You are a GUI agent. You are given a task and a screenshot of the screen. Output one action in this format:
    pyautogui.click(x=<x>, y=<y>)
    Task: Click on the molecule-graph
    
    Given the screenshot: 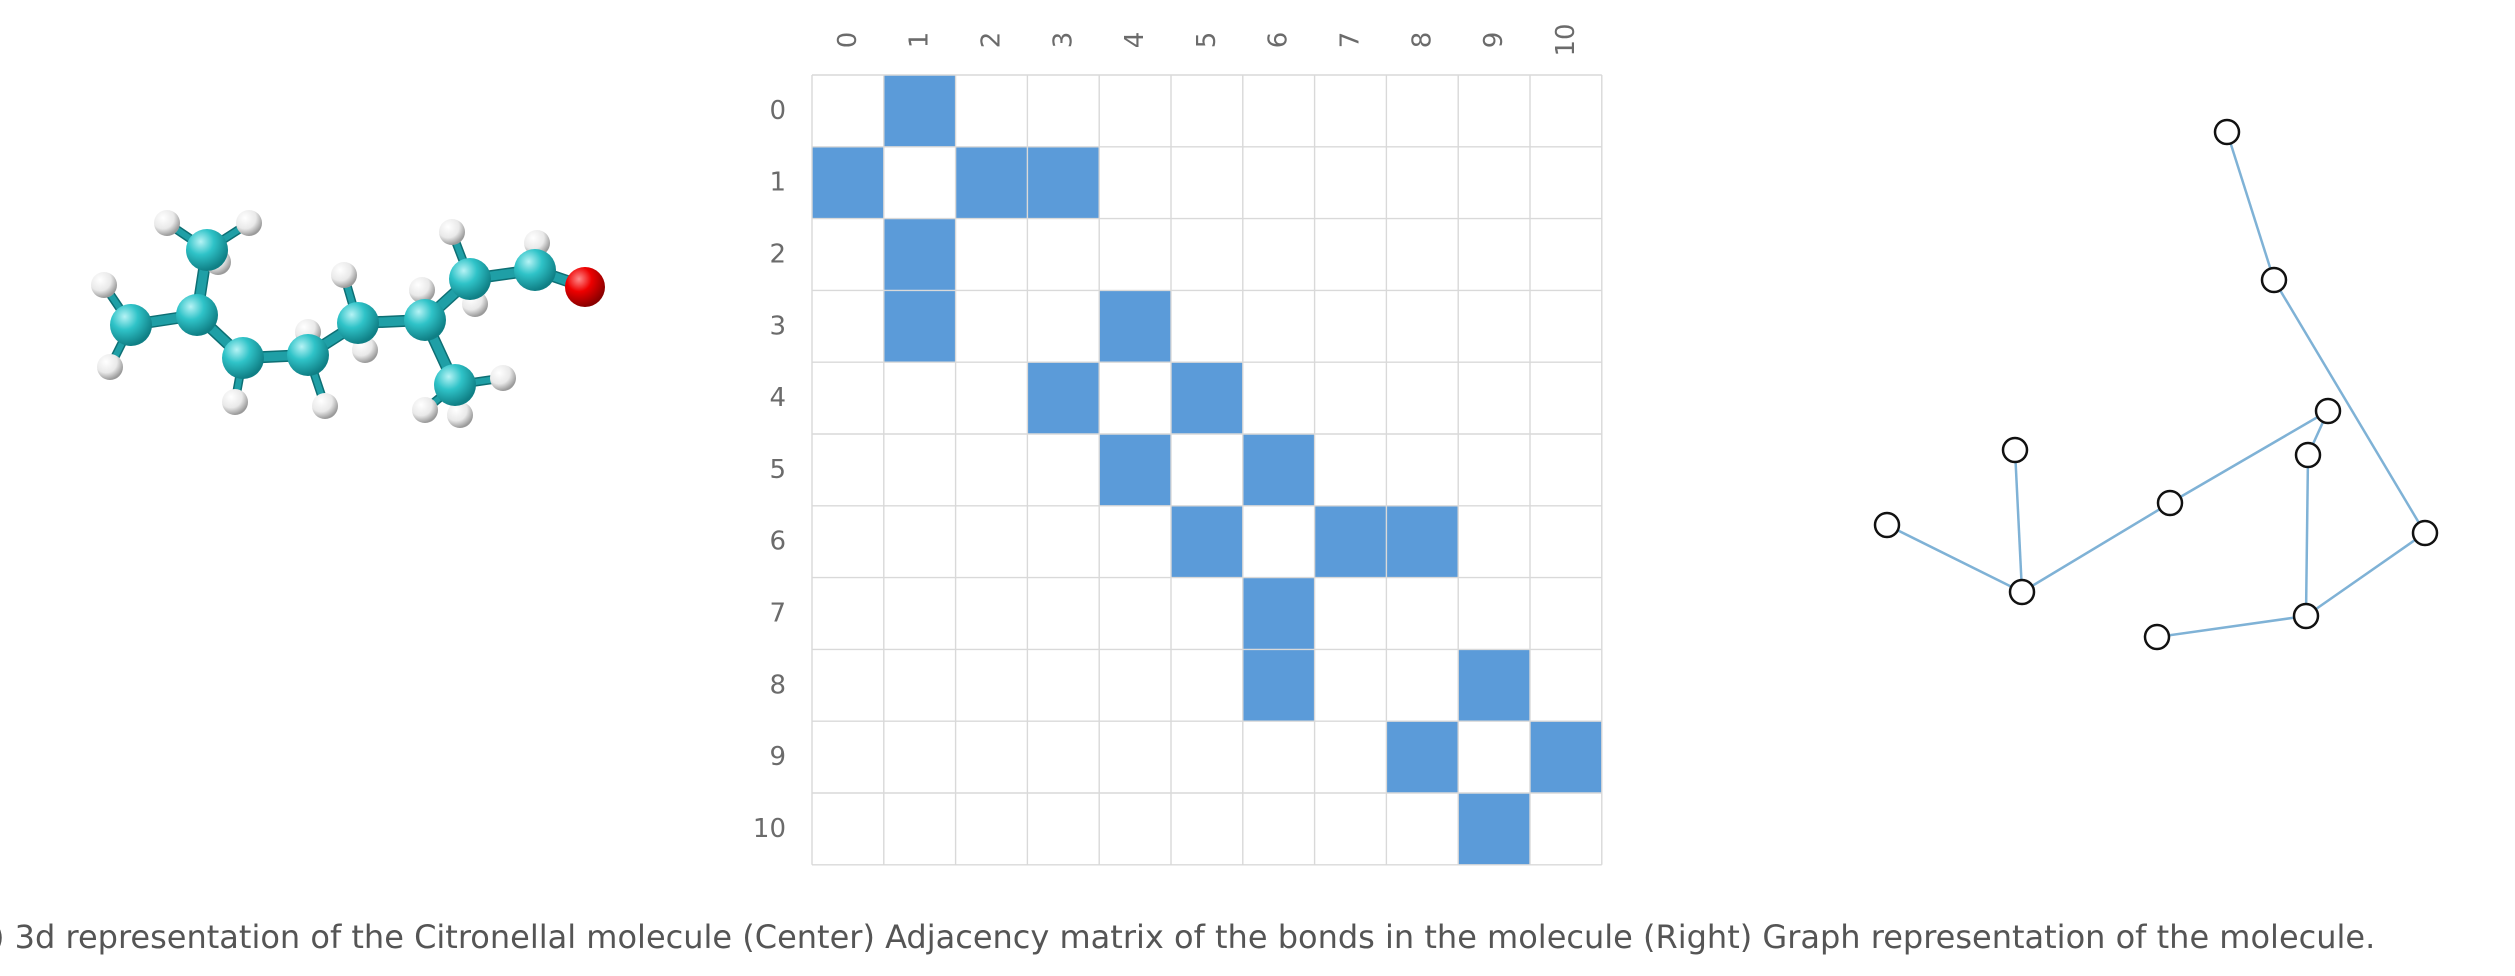 What is the action you would take?
    pyautogui.click(x=2156, y=384)
    